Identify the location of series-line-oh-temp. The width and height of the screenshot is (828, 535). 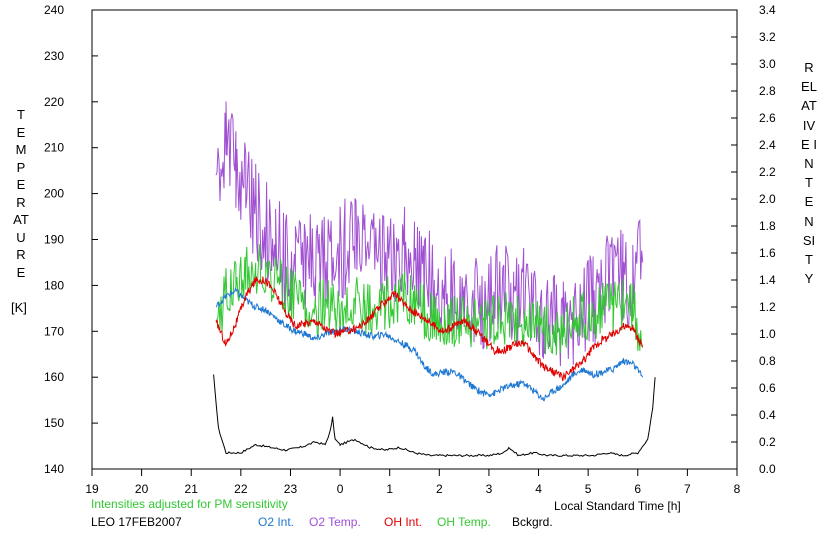
(429, 300).